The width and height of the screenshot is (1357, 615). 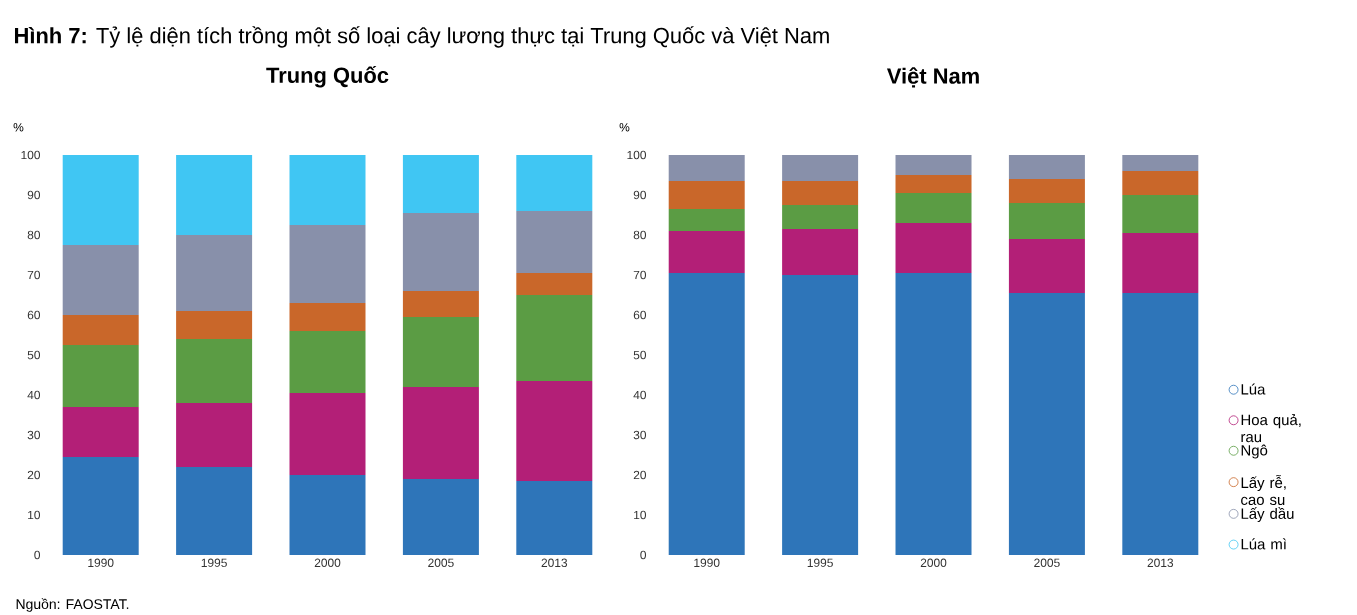 I want to click on chart-title: Hình 7: Tỷ lệ diện tích trồng một số loại cây lương thực tại Trung Quốc và Việt Nam, so click(x=421, y=37).